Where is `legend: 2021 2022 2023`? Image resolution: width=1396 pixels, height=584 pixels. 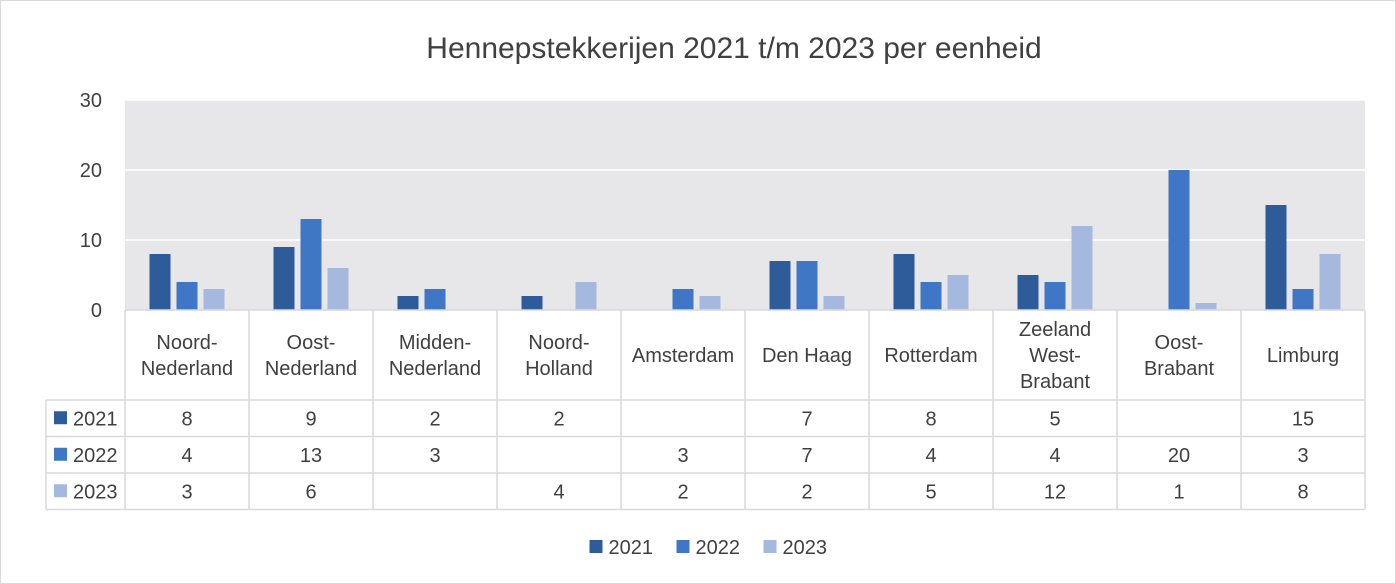
legend: 2021 2022 2023 is located at coordinates (708, 548).